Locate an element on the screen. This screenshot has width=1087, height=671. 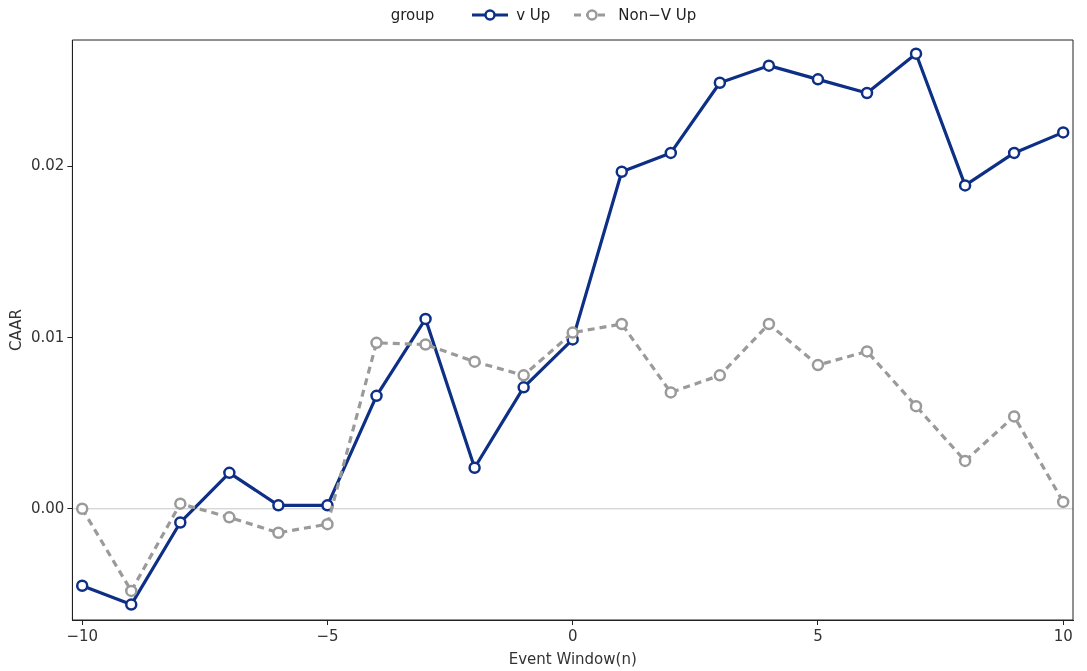
x-tick-label: 10 is located at coordinates (1063, 635).